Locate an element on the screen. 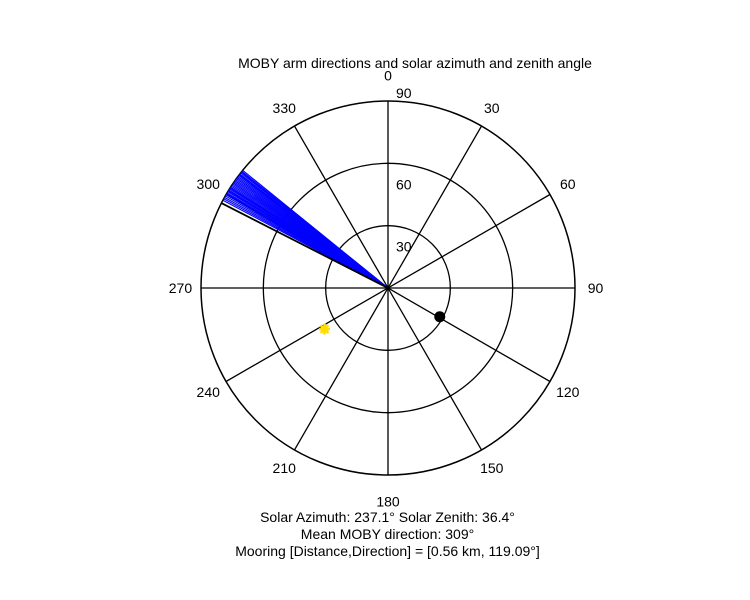  angle-tick-label: 150 is located at coordinates (492, 468).